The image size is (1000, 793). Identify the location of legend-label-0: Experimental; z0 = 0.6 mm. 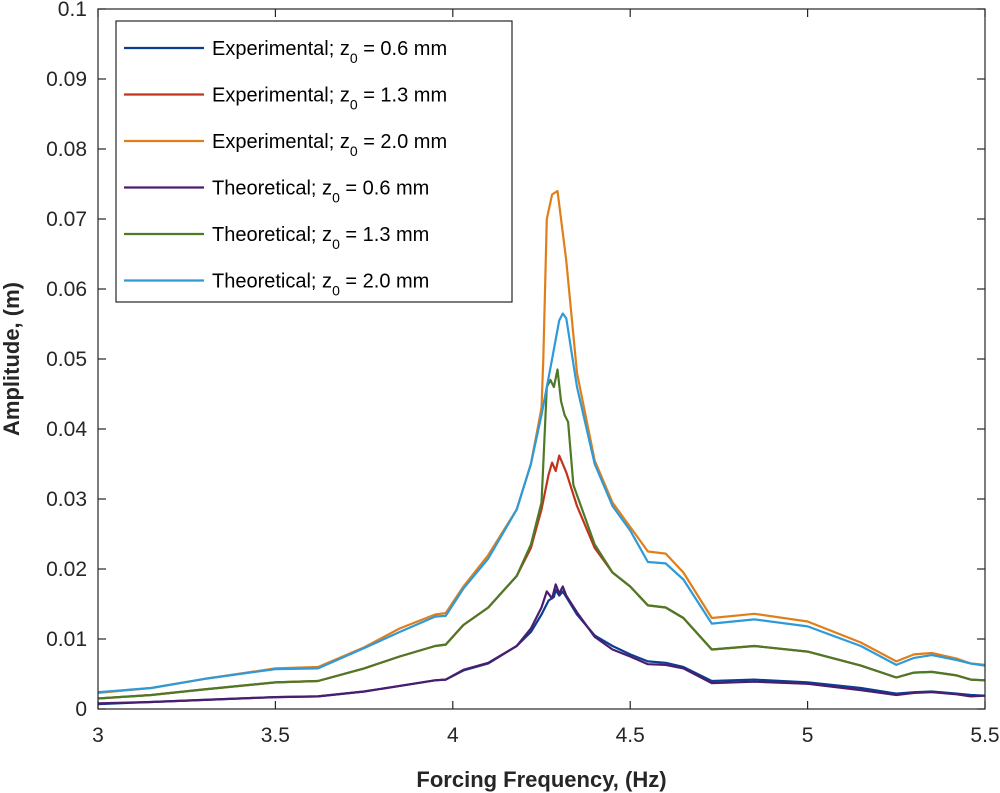
(329, 52).